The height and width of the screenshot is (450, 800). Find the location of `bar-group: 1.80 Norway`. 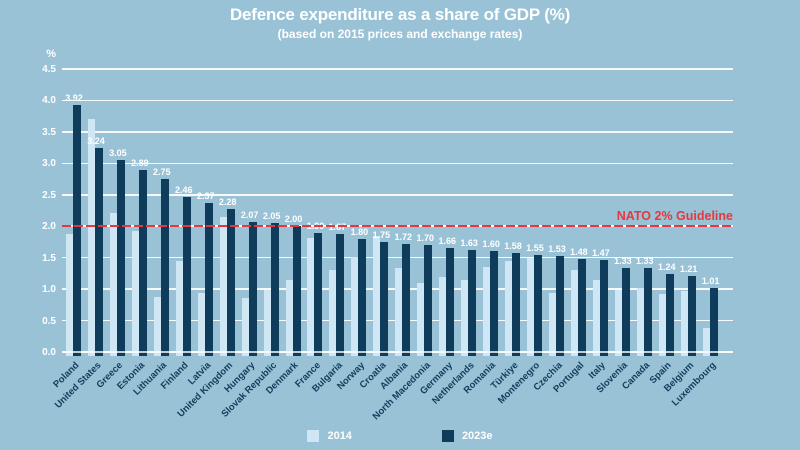

bar-group: 1.80 Norway is located at coordinates (352, 309).